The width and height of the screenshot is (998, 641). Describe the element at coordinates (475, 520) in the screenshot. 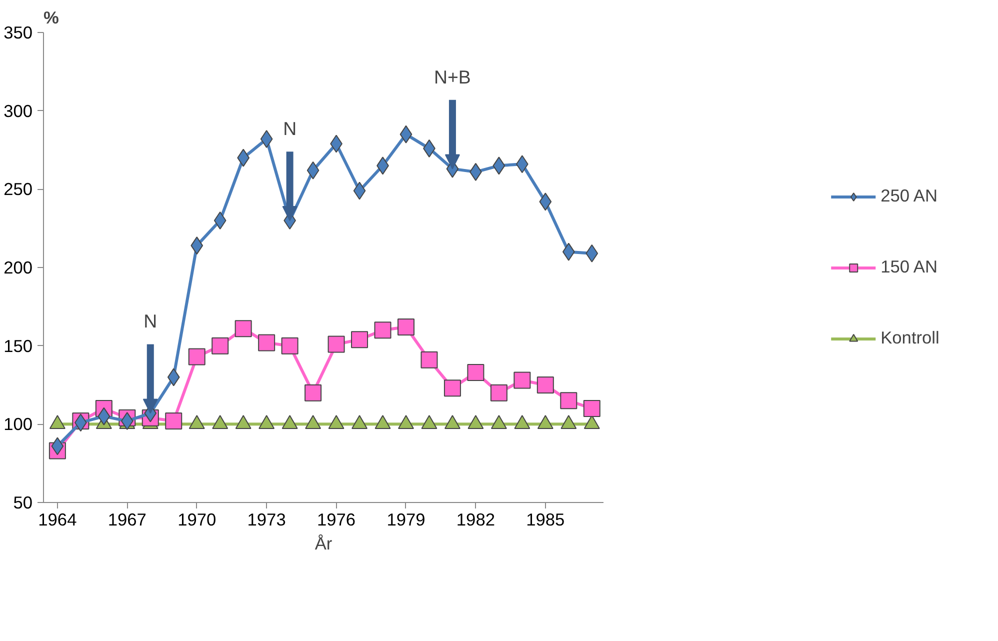

I see `x-tick-label: 1982` at that location.